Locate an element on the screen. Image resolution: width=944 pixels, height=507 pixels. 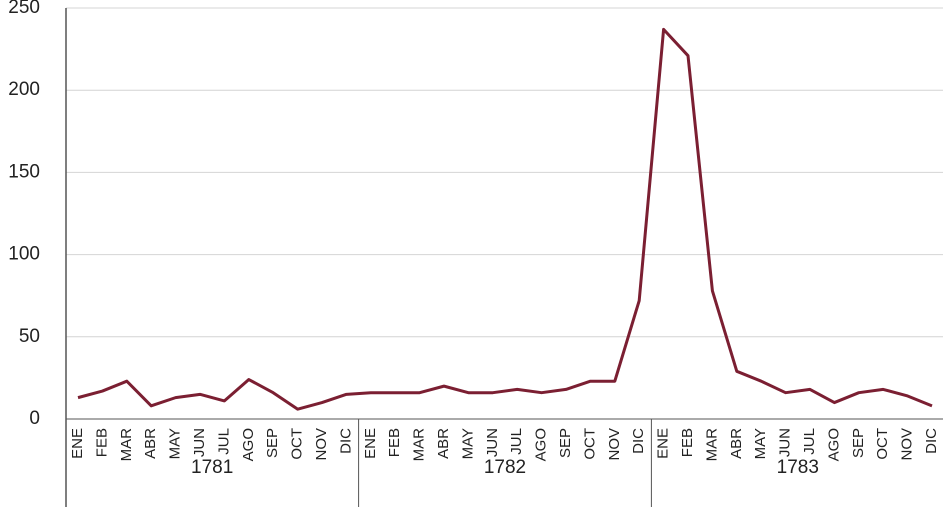
y-tick-label: 250 is located at coordinates (24, 9).